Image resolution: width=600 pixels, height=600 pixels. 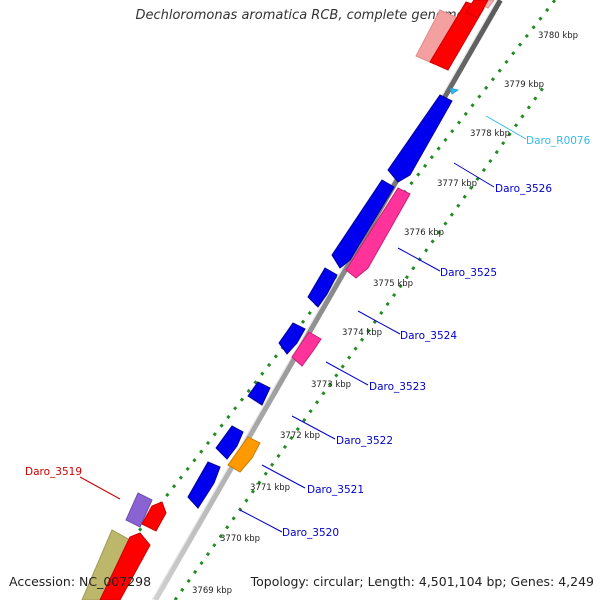 What do you see at coordinates (310, 533) in the screenshot?
I see `gene-label-3520: Daro_3520` at bounding box center [310, 533].